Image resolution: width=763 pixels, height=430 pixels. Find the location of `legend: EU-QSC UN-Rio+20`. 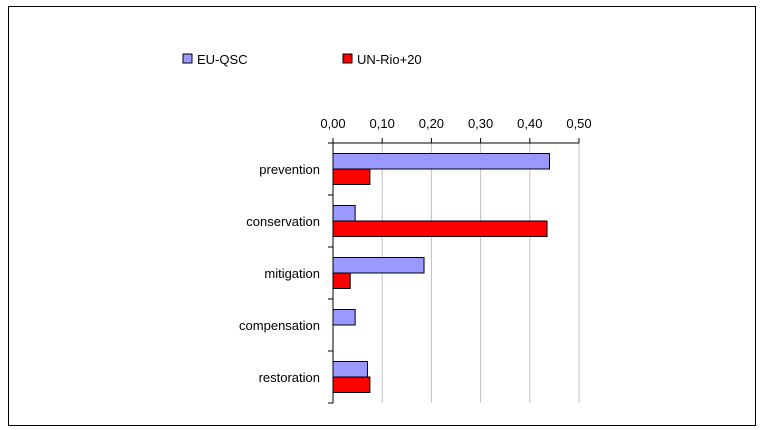

legend: EU-QSC UN-Rio+20 is located at coordinates (302, 59).